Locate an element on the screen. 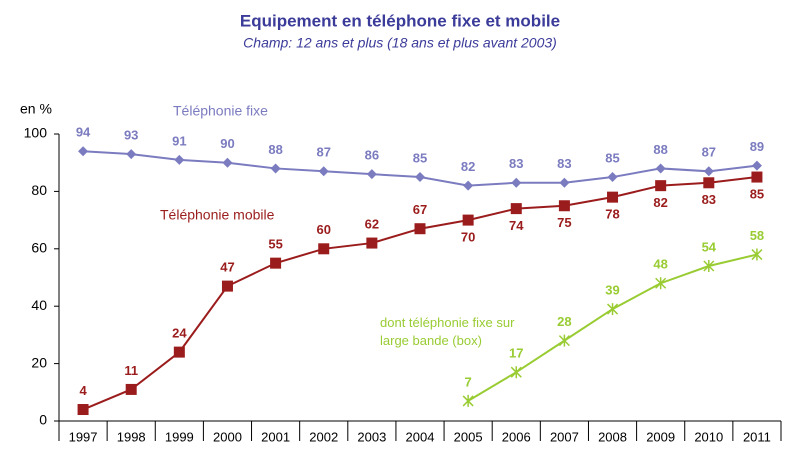 This screenshot has width=800, height=450. y-tick-label: 80 is located at coordinates (39, 190).